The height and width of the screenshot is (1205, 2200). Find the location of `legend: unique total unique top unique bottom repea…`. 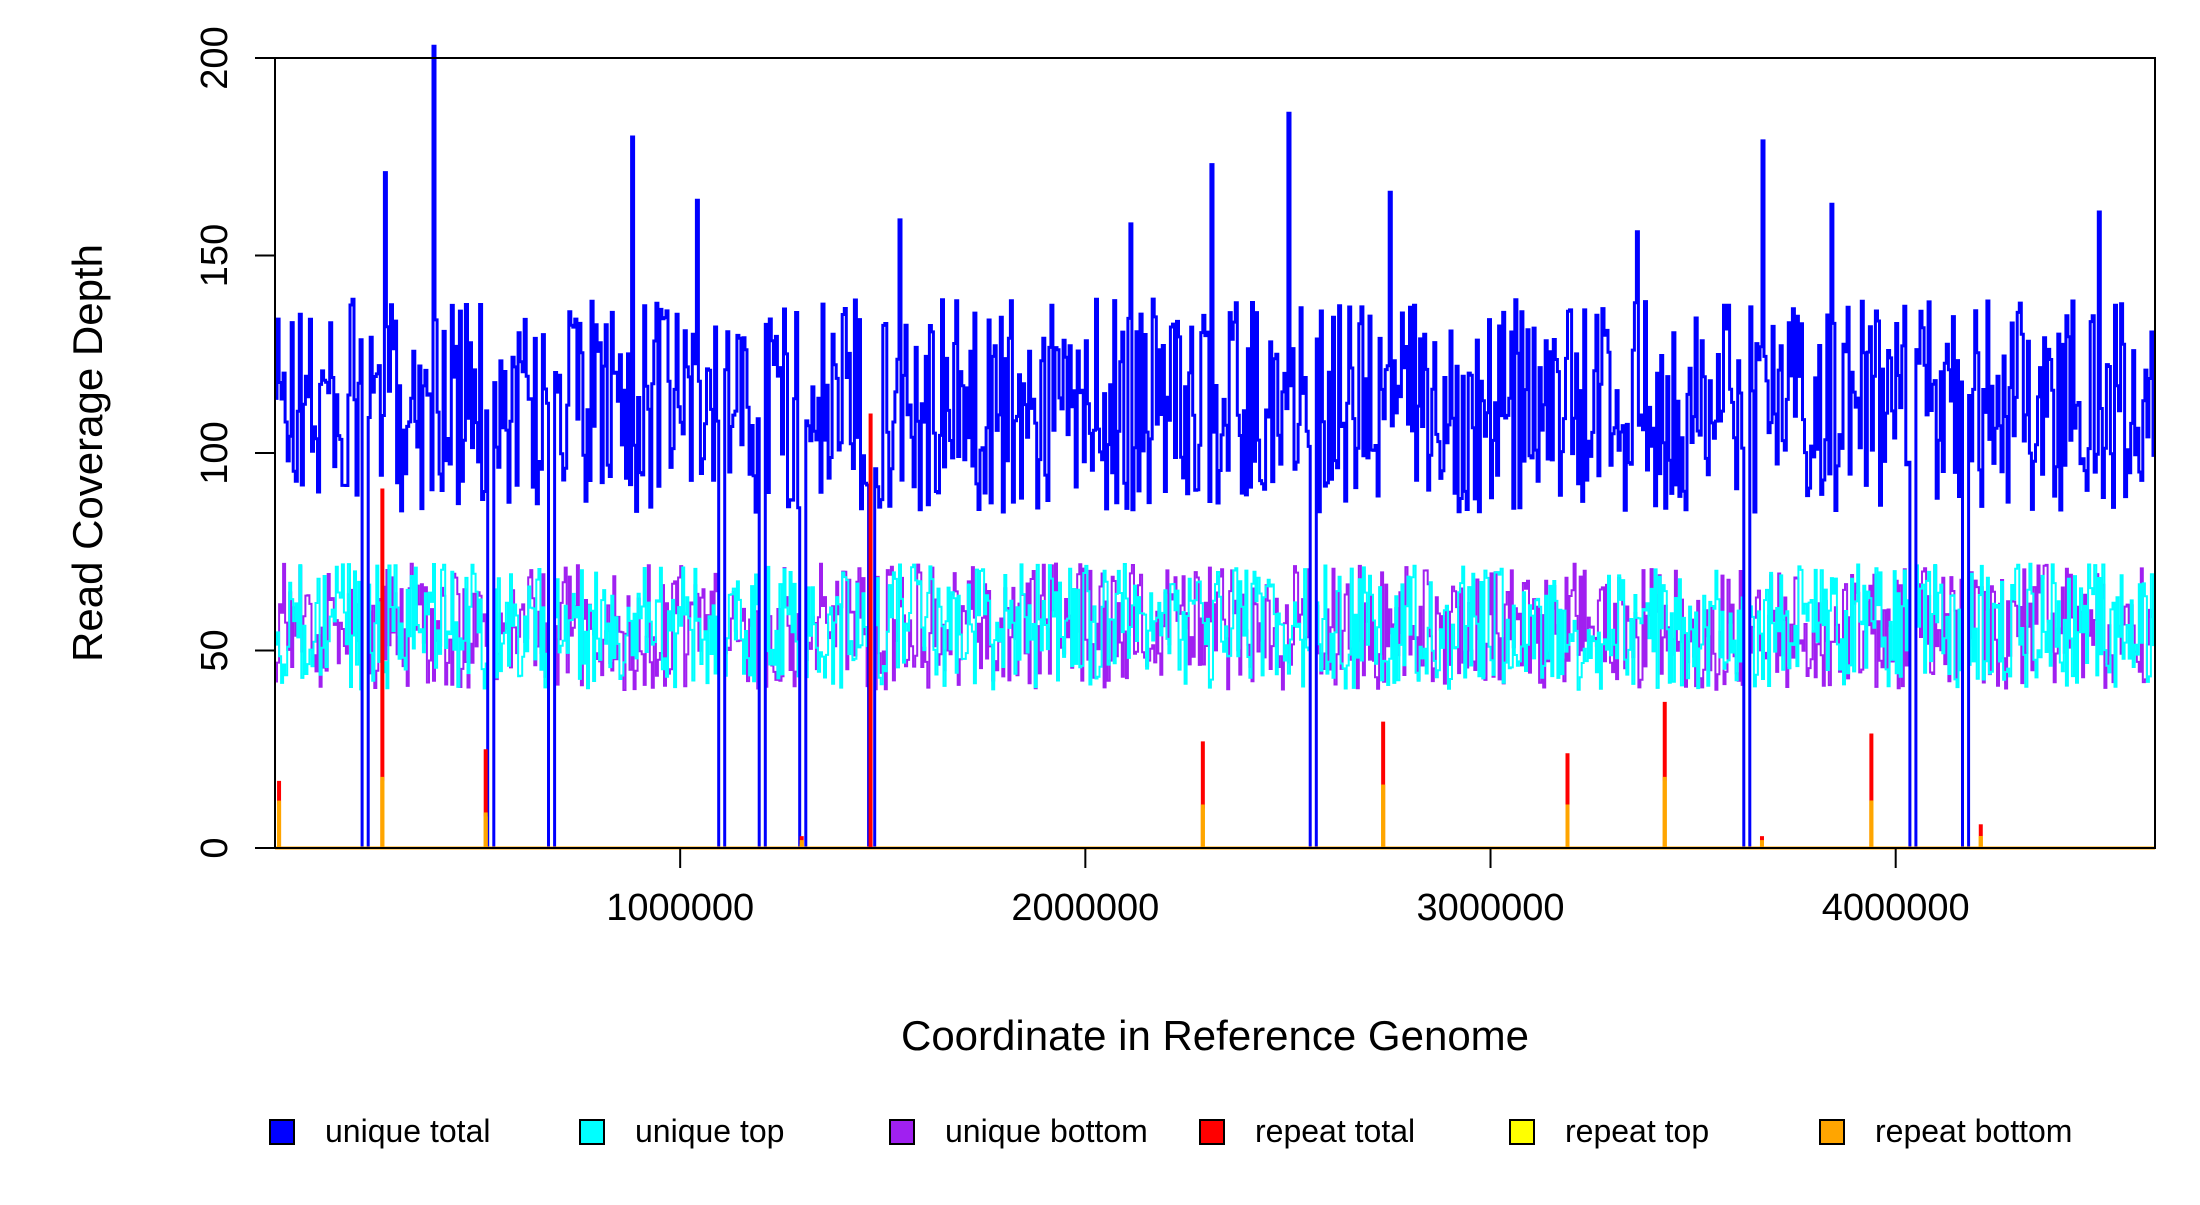

legend: unique total unique top unique bottom repea… is located at coordinates (1170, 1131).